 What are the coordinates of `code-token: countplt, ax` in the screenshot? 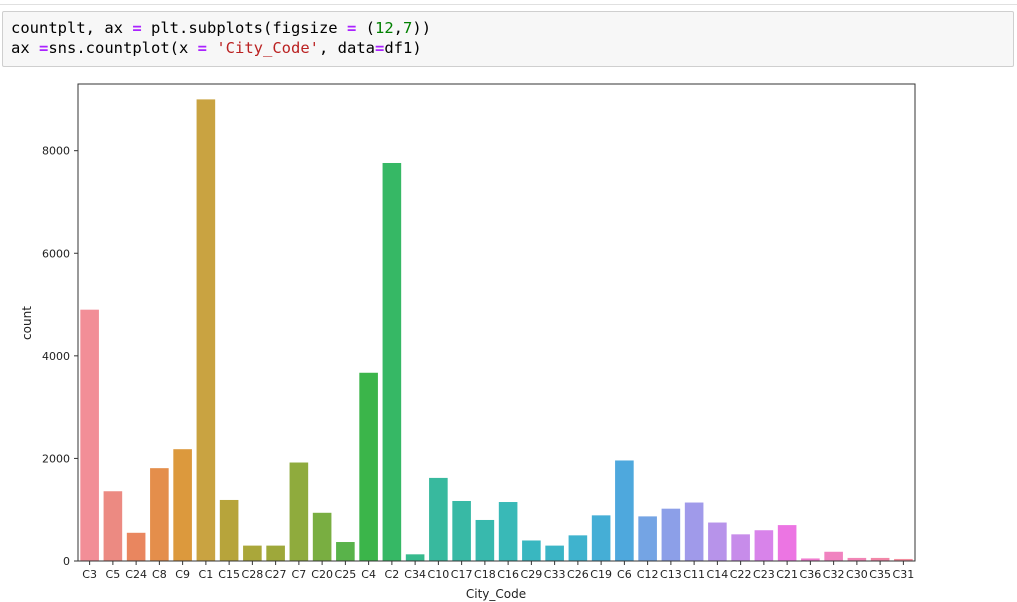 It's located at (72, 28).